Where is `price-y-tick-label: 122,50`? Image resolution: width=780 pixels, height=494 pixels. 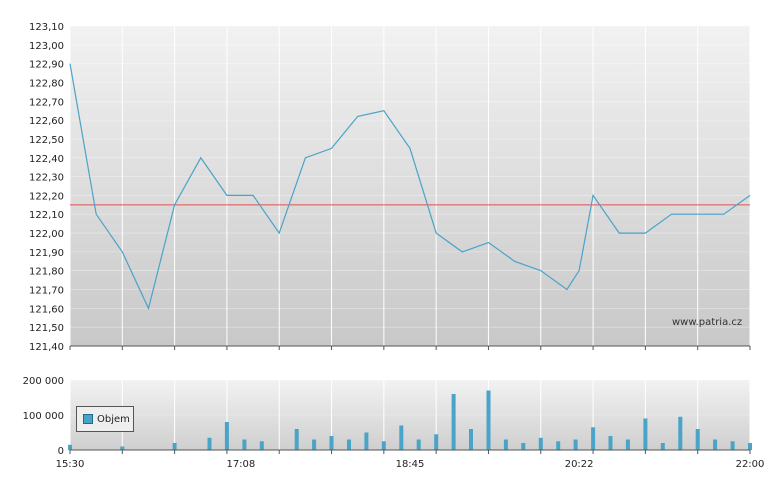
price-y-tick-label: 122,50 is located at coordinates (46, 140).